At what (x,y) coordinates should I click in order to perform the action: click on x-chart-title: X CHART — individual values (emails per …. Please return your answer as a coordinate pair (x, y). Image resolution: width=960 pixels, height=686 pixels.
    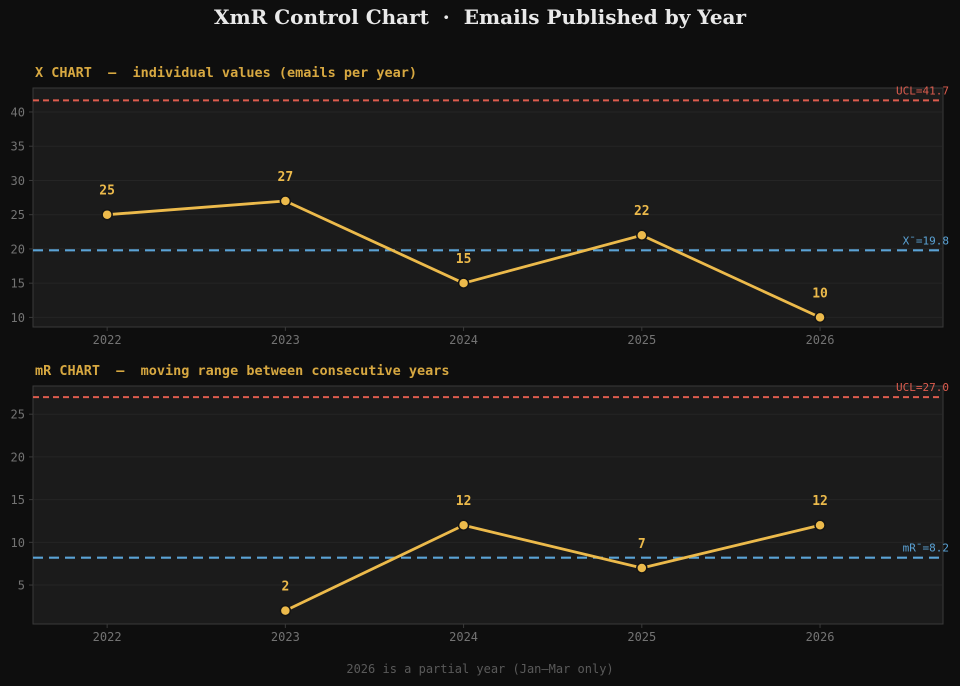
    Looking at the image, I should click on (226, 73).